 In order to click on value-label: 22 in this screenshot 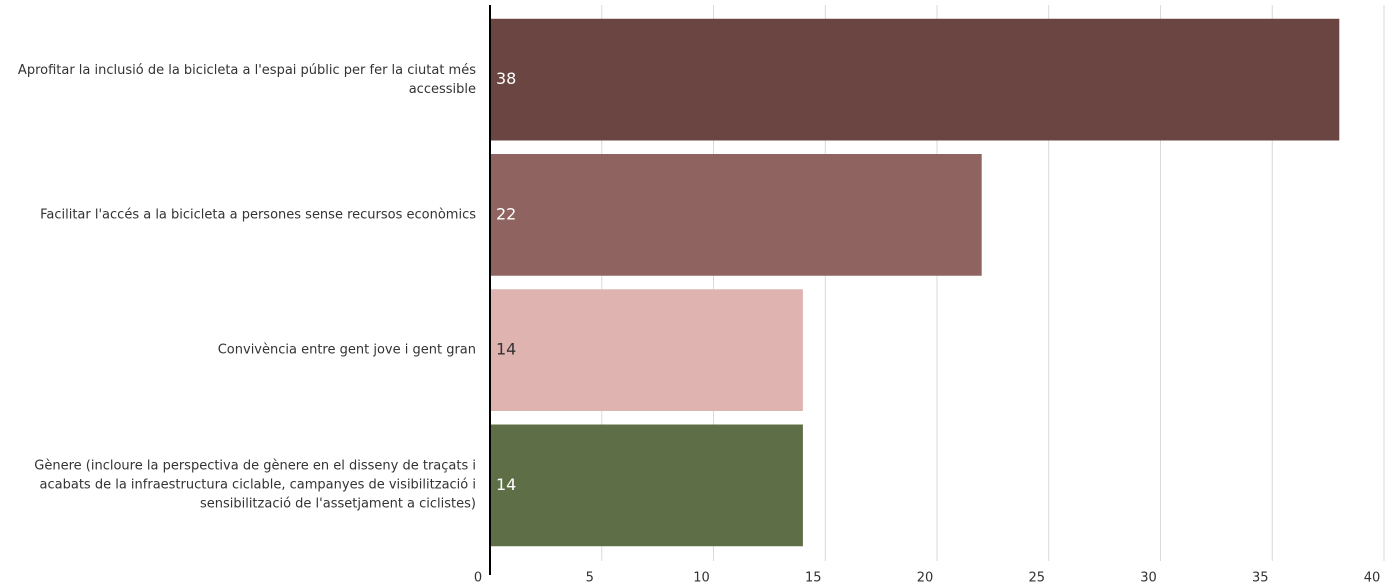, I will do `click(506, 213)`.